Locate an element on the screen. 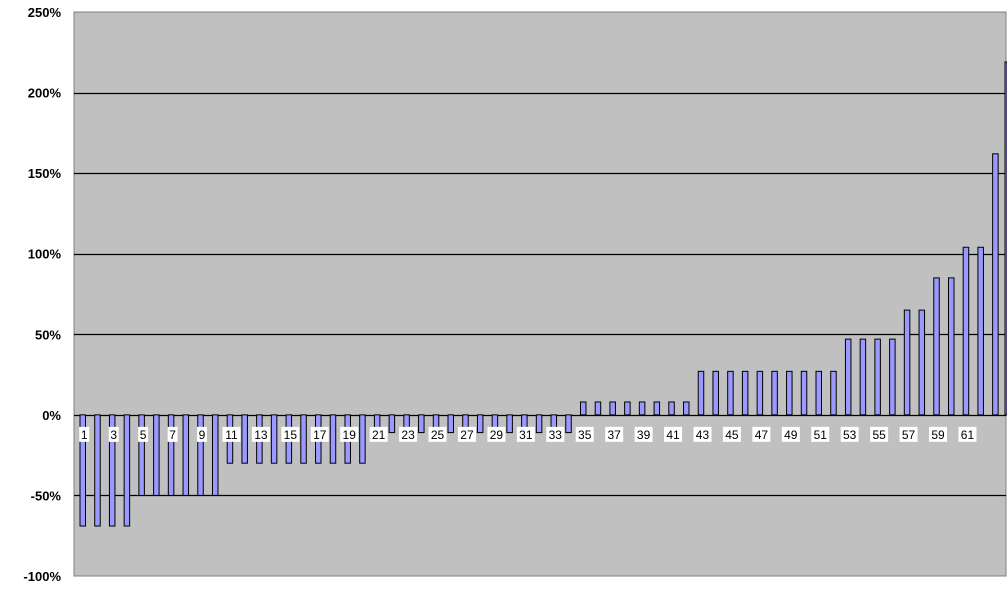  x-tick-label: 39 is located at coordinates (644, 435).